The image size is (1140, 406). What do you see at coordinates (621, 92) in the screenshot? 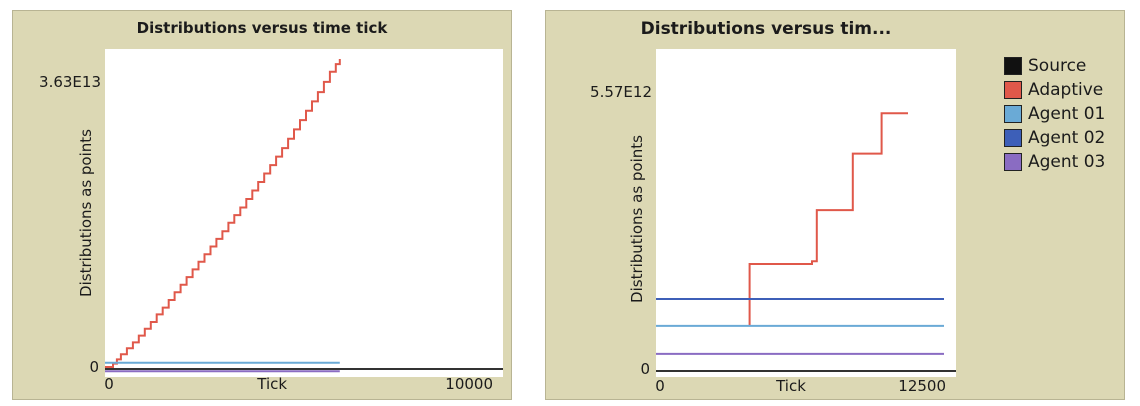
I see `y-tick-label: 5.57E12` at bounding box center [621, 92].